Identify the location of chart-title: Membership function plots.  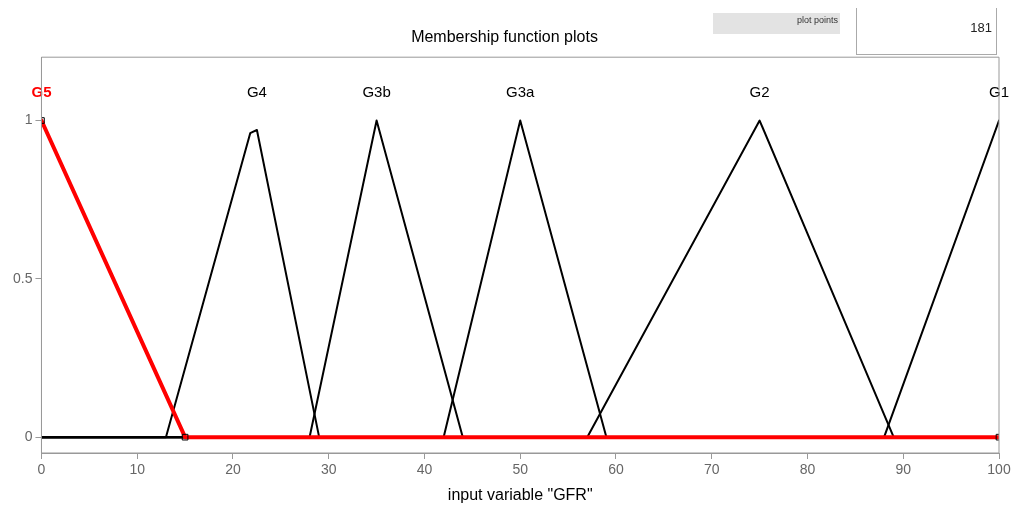
(504, 37).